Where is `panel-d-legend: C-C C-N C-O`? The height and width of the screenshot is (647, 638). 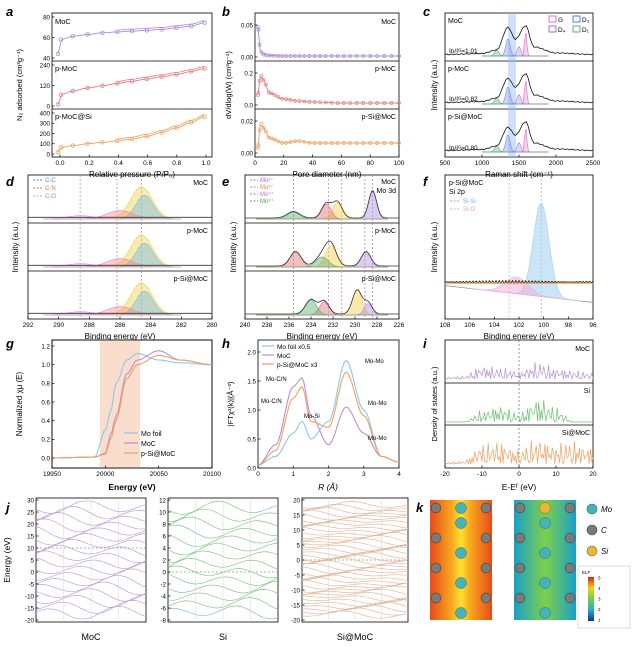
panel-d-legend: C-C C-N C-O is located at coordinates (44, 189).